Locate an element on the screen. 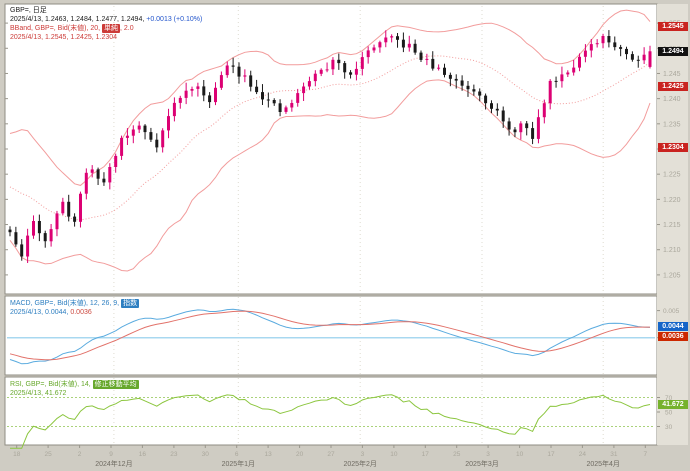 This screenshot has height=471, width=690. macd-value-badge: 0.0044 is located at coordinates (673, 326).